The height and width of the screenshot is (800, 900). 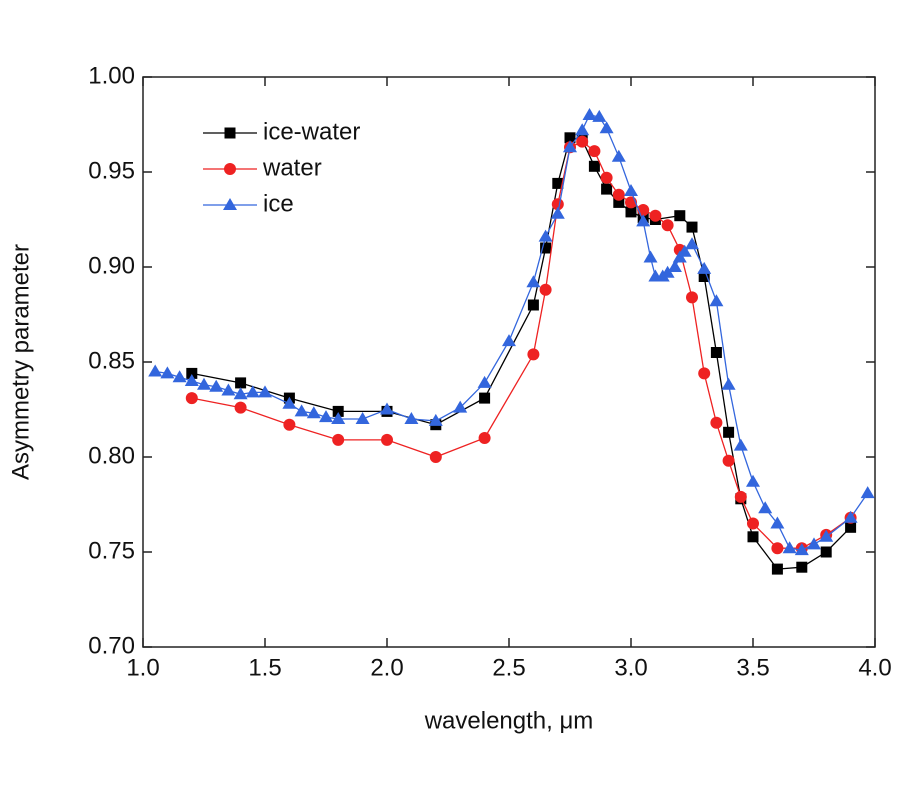 I want to click on x-tick-label: 4.0, so click(x=874, y=667).